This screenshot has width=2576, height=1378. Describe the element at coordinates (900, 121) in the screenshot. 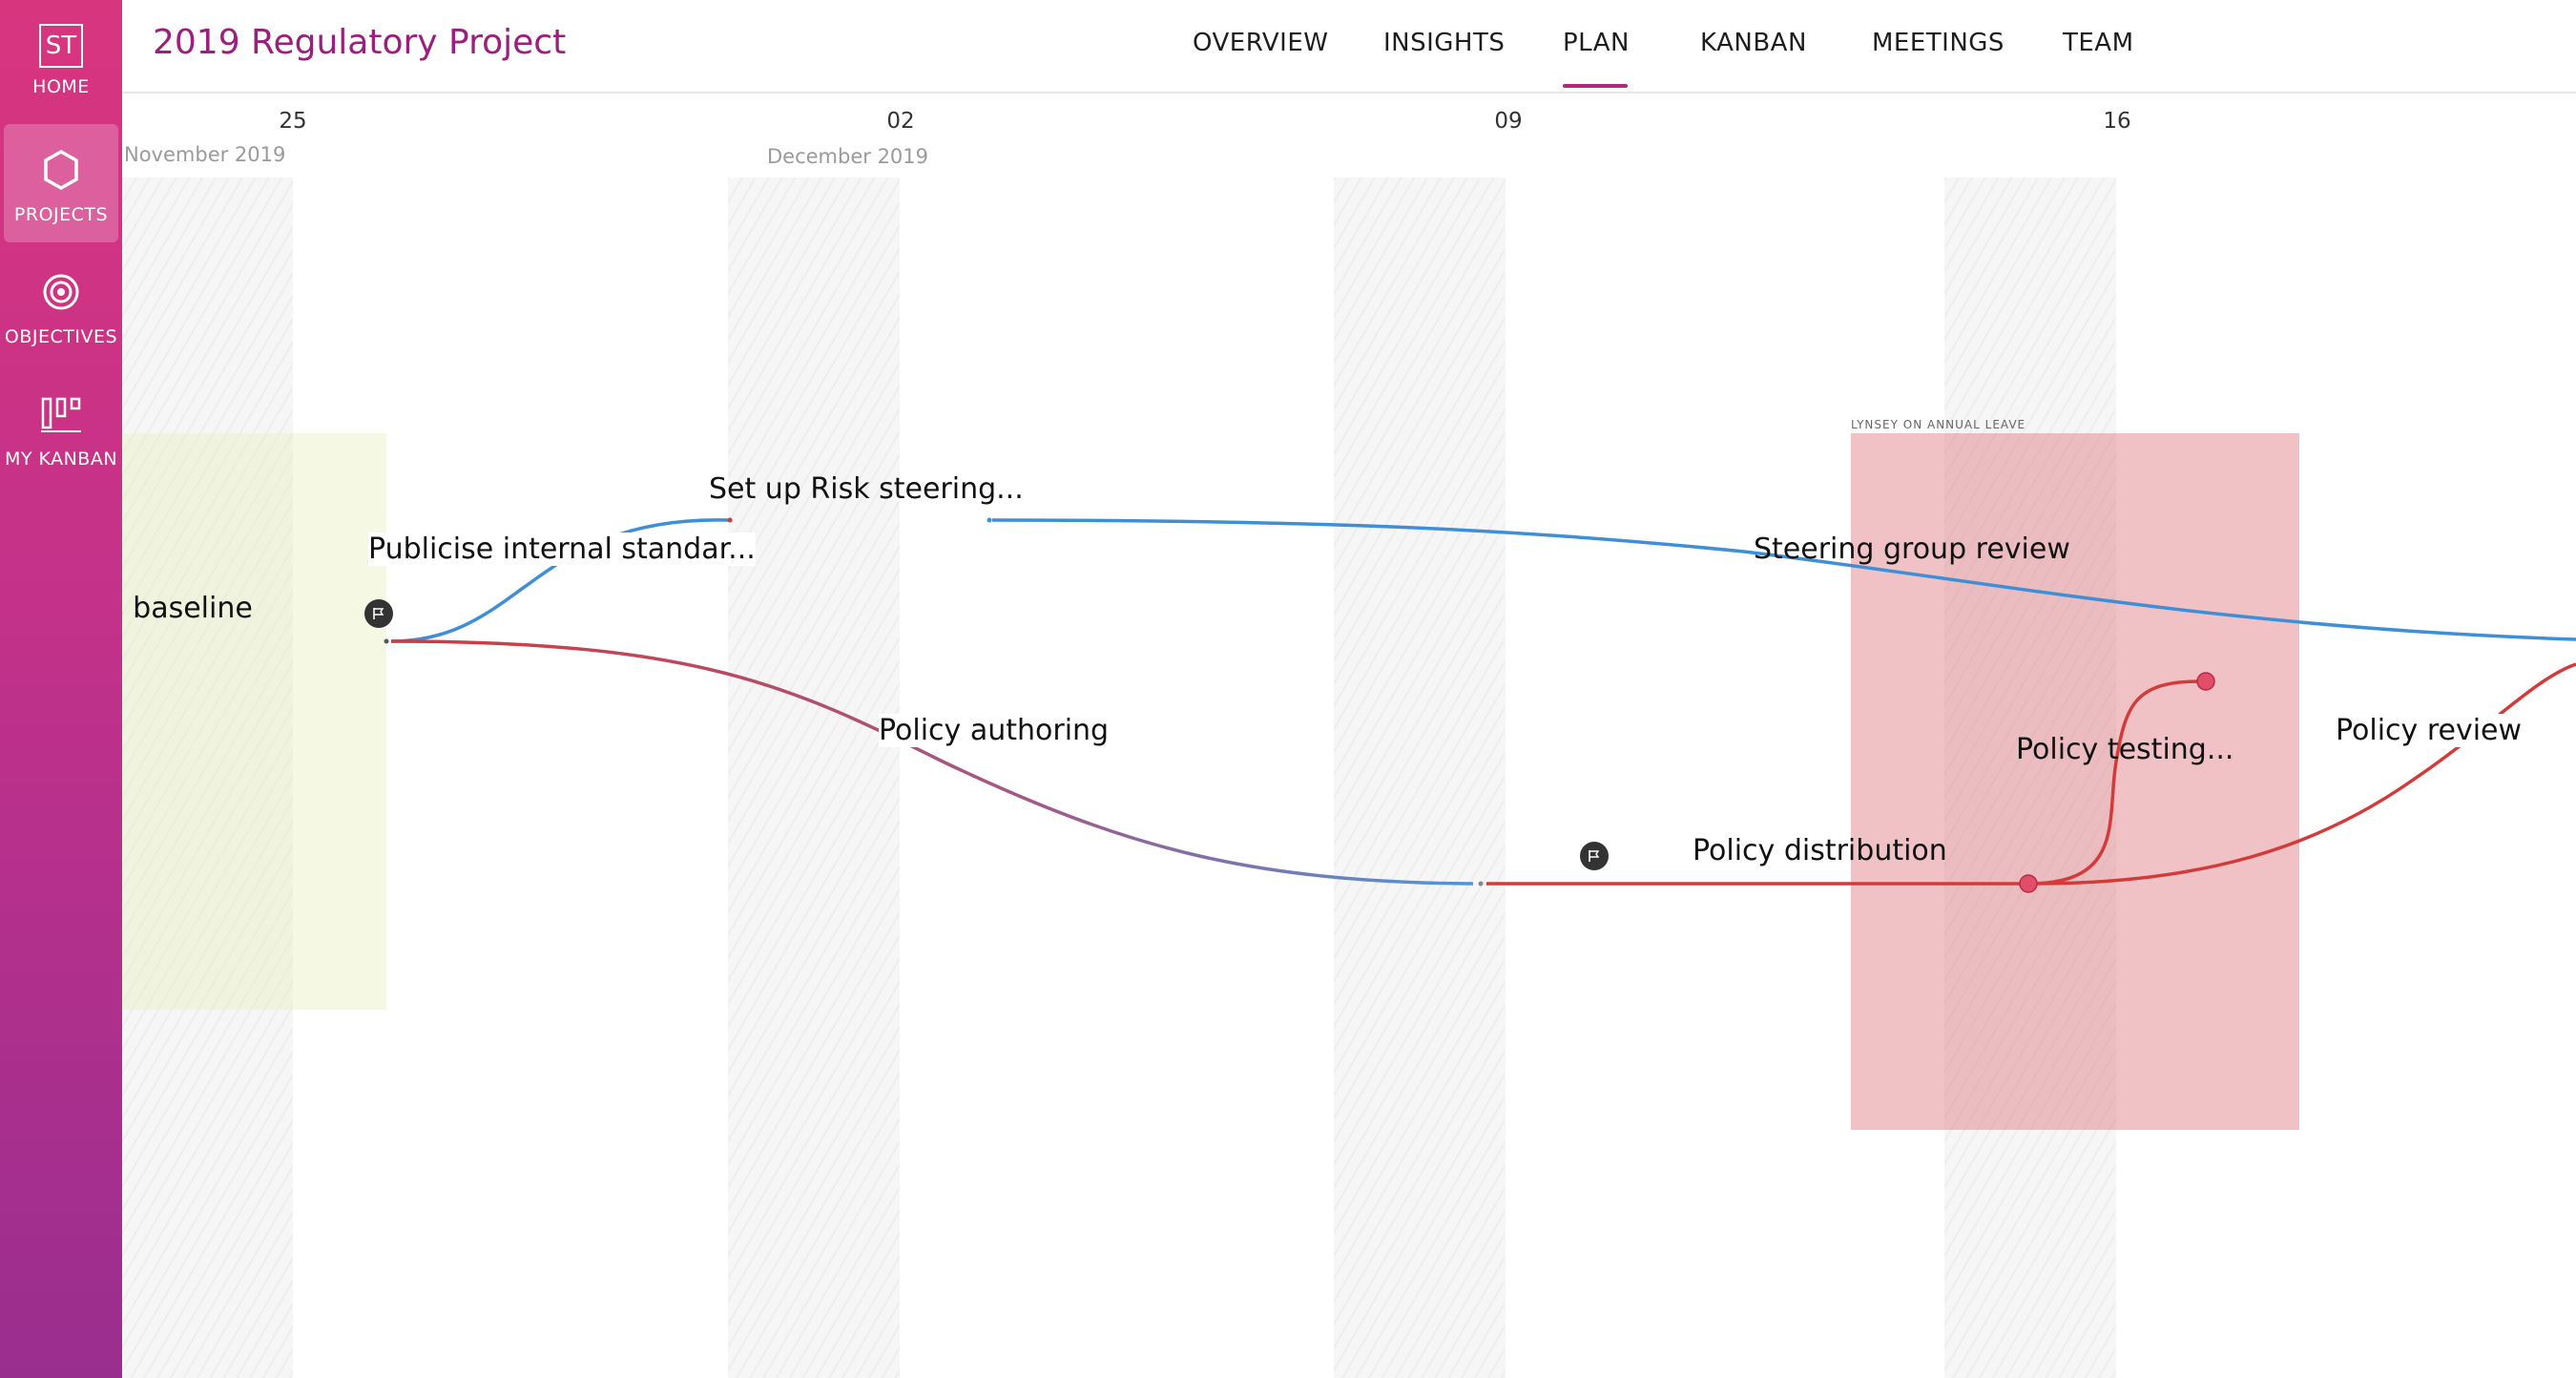

I see `date-label: 02` at that location.